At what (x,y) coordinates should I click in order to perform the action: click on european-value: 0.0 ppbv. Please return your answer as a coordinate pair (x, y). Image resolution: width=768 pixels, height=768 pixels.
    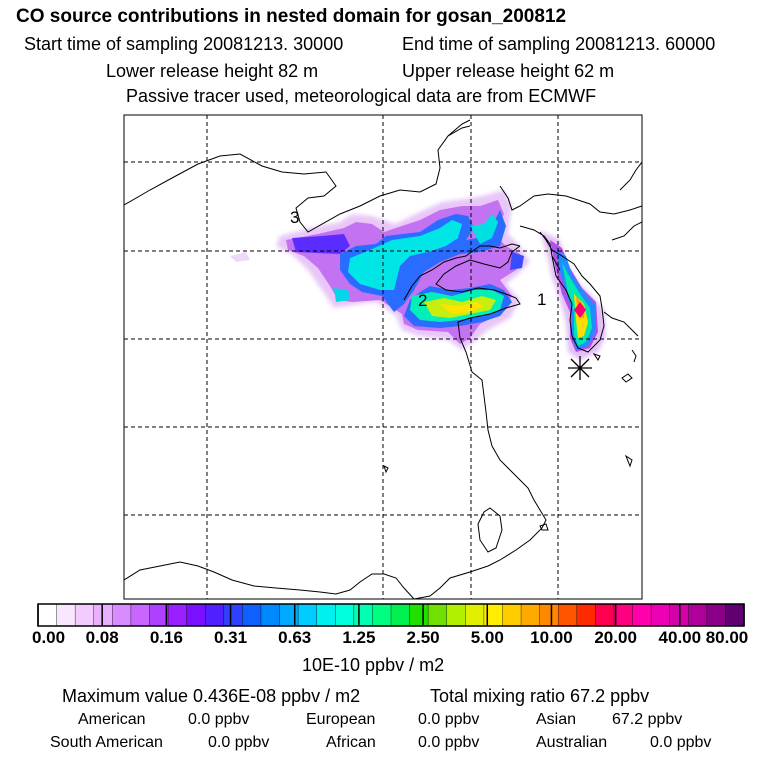
    Looking at the image, I should click on (449, 719).